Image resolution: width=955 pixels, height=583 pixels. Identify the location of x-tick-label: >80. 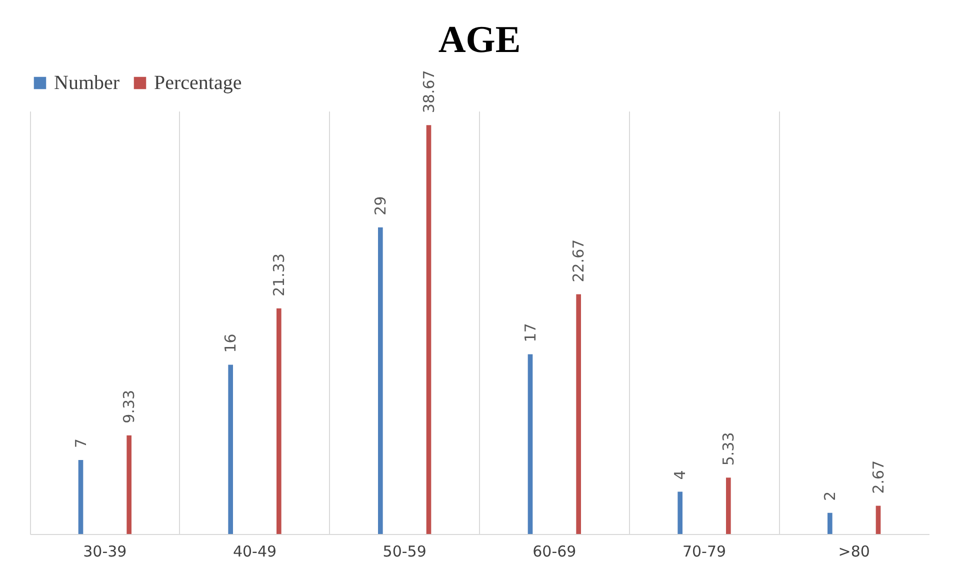
(854, 551).